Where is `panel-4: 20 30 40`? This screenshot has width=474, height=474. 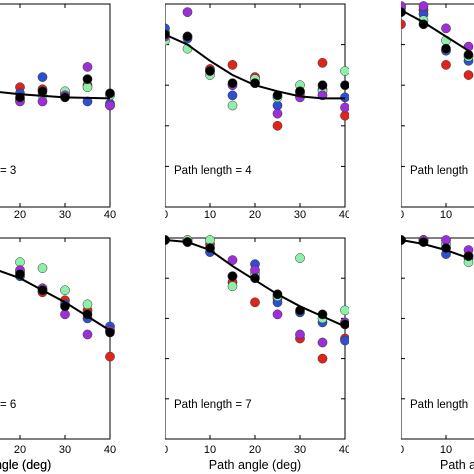
panel-4: 20 30 40 is located at coordinates (58, 346).